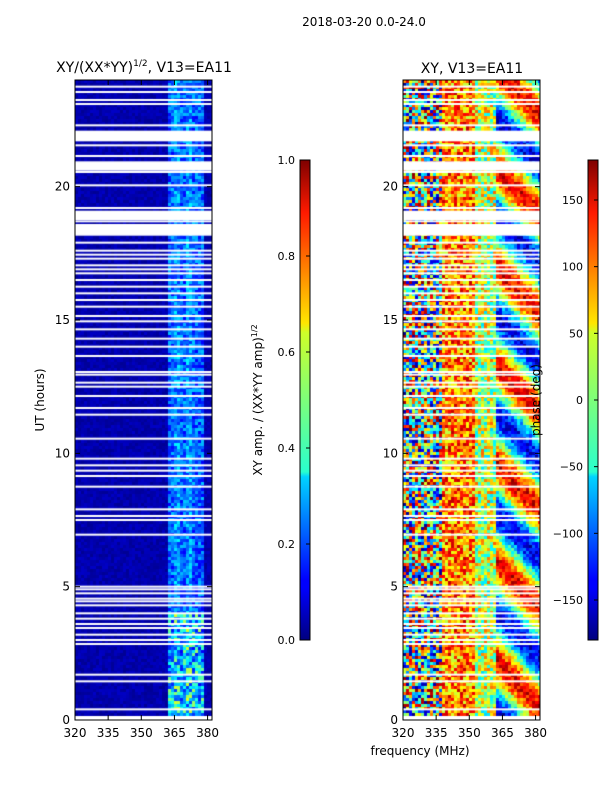  I want to click on colorbar-tick-label: 150, so click(572, 200).